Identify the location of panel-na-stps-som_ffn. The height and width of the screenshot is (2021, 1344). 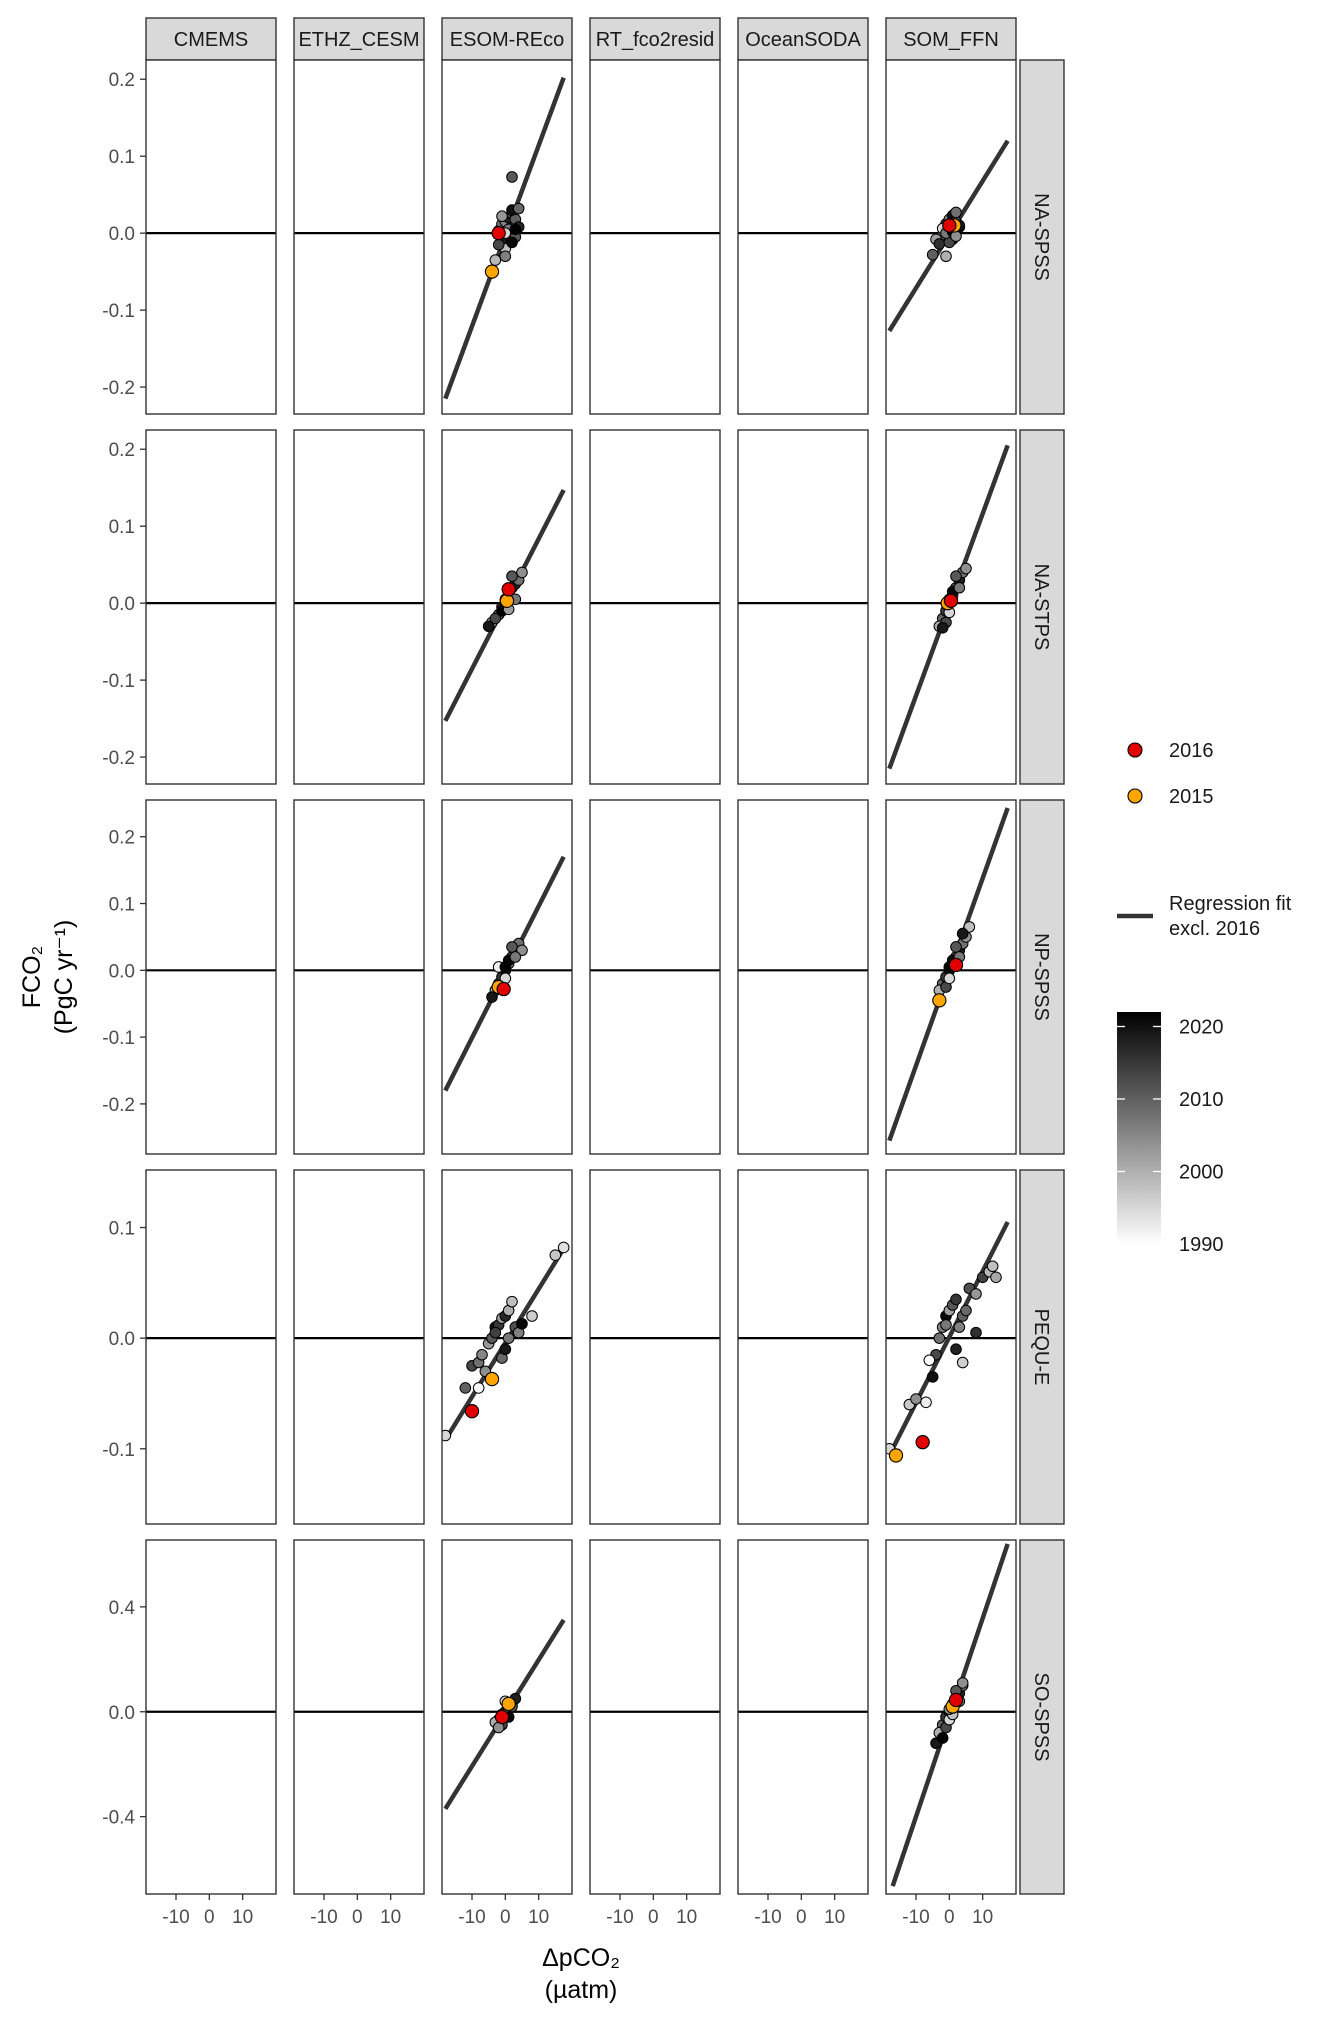
(951, 607).